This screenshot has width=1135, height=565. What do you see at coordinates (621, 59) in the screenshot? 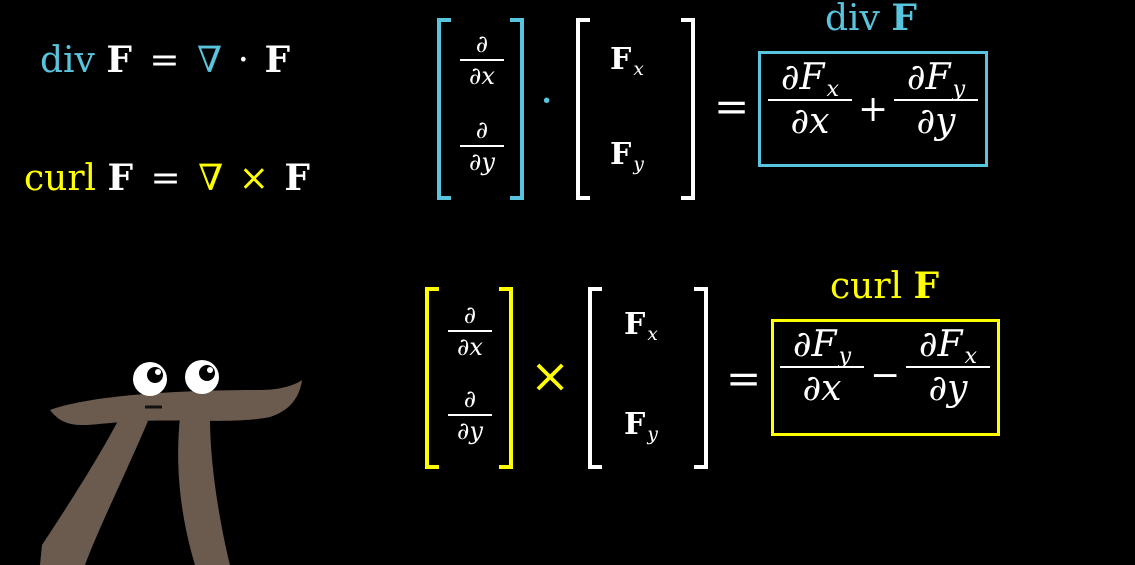
I see `div-Fx-F: F` at bounding box center [621, 59].